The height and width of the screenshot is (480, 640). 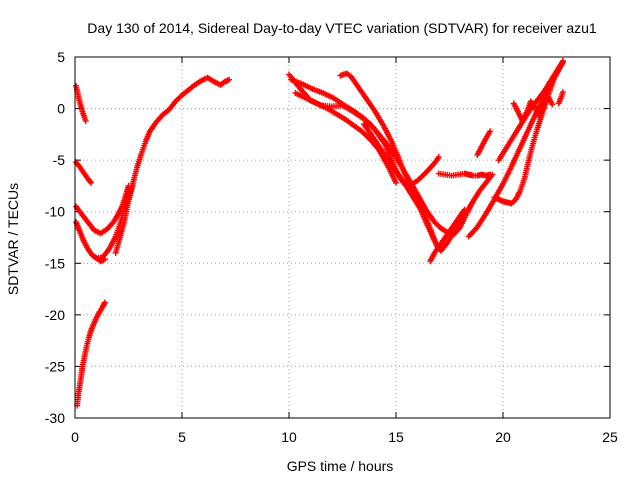 I want to click on series-arc-d, so click(x=90, y=242).